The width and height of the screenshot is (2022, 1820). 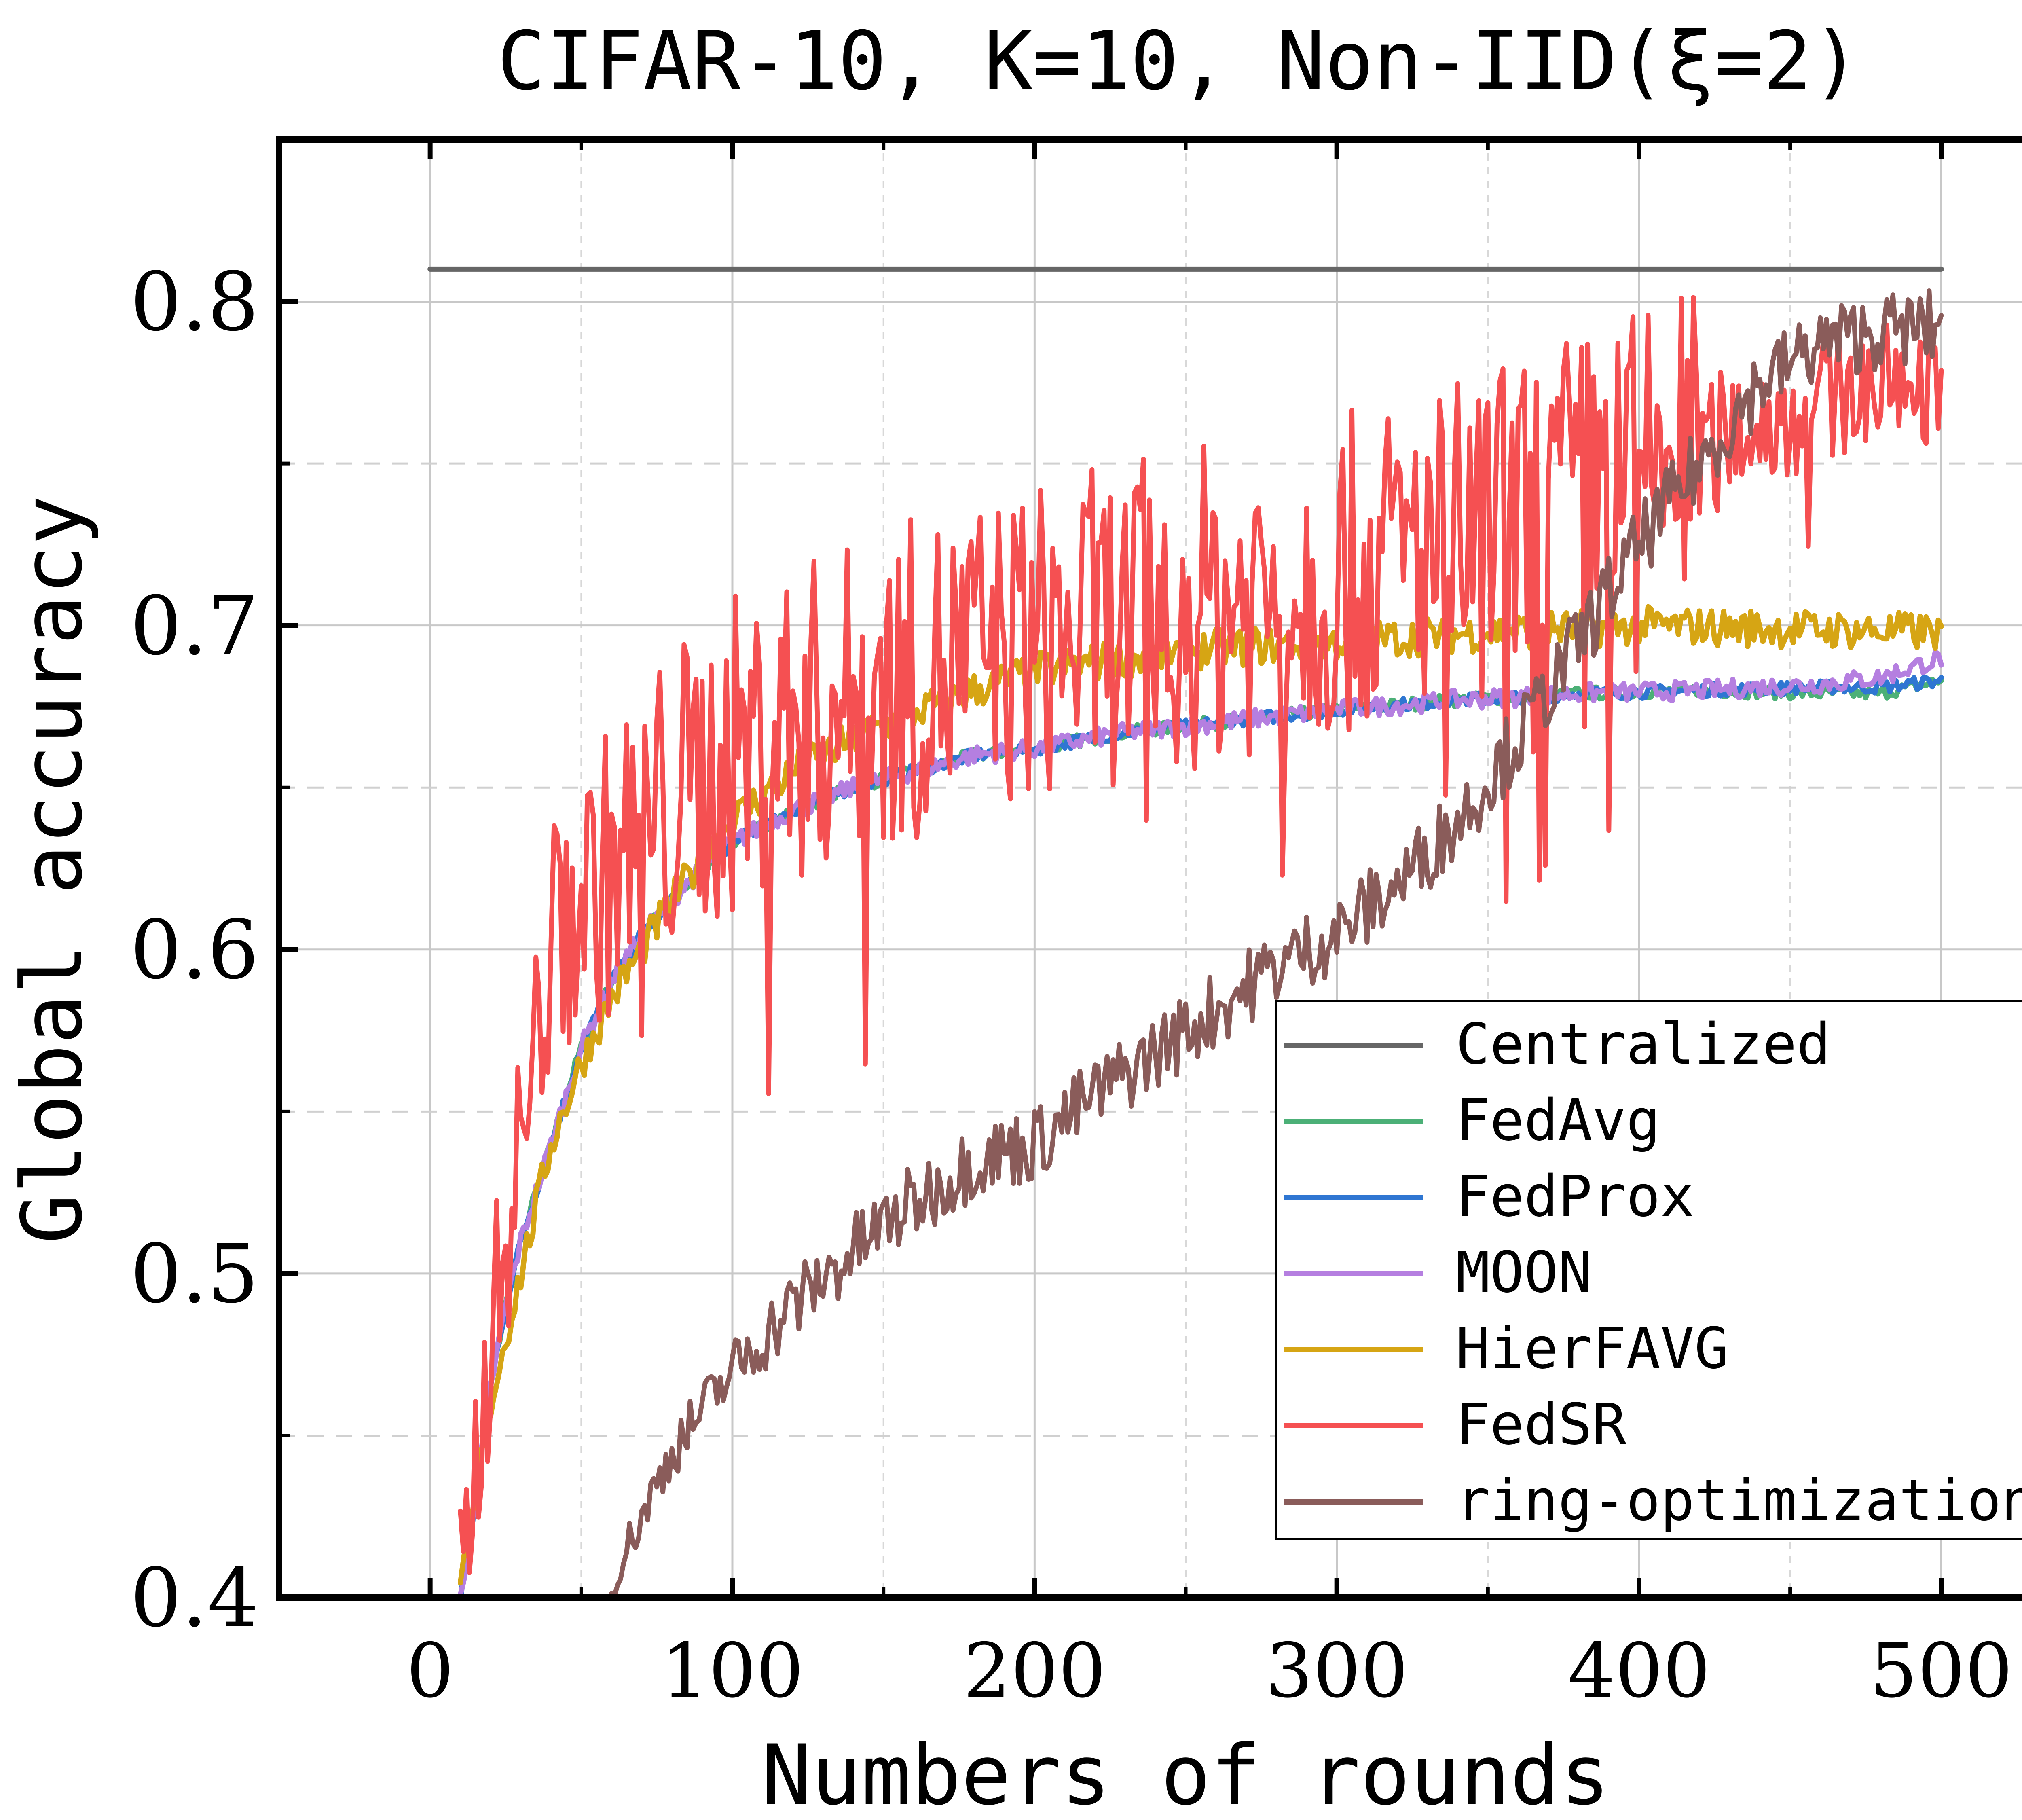 What do you see at coordinates (1558, 1120) in the screenshot?
I see `legend-label: FedAvg` at bounding box center [1558, 1120].